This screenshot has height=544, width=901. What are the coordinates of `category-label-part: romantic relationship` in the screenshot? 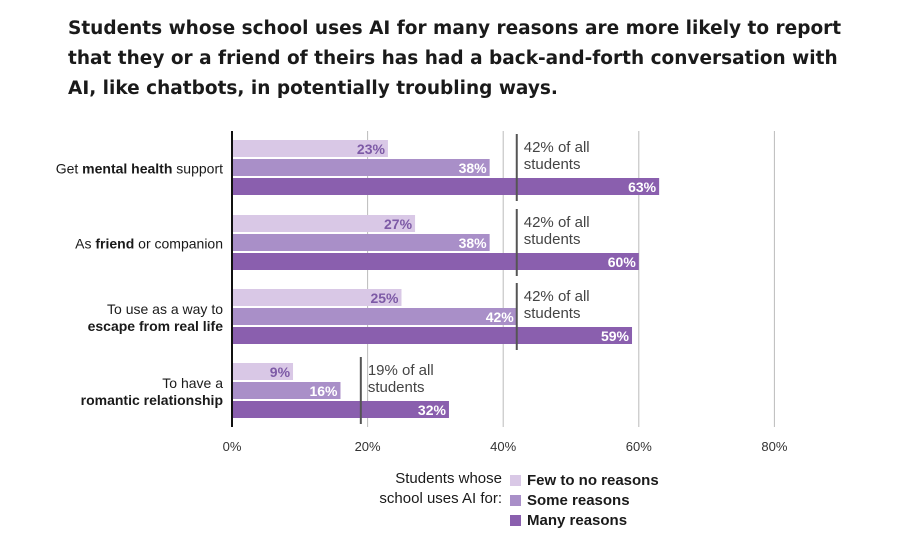 It's located at (152, 400).